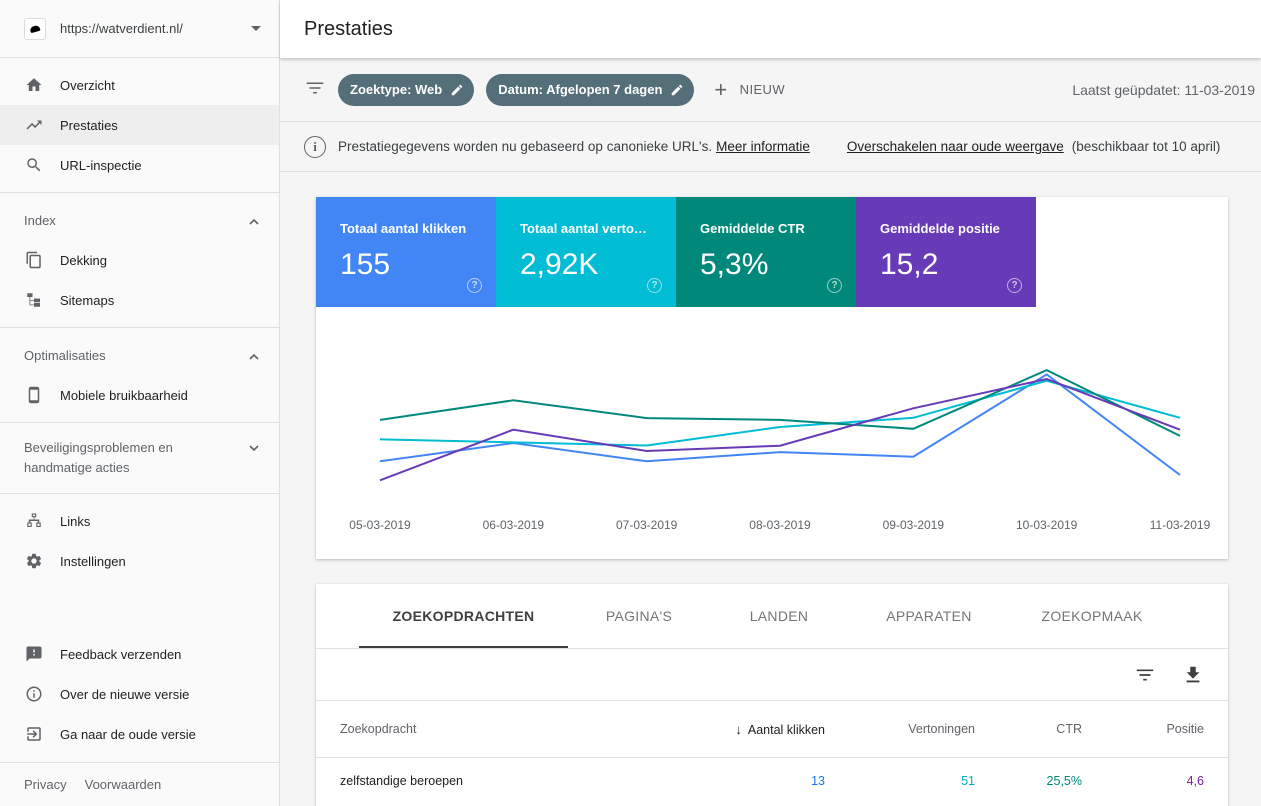  What do you see at coordinates (139, 165) in the screenshot?
I see `sidebar-item-url-inspectie: URL-inspectie` at bounding box center [139, 165].